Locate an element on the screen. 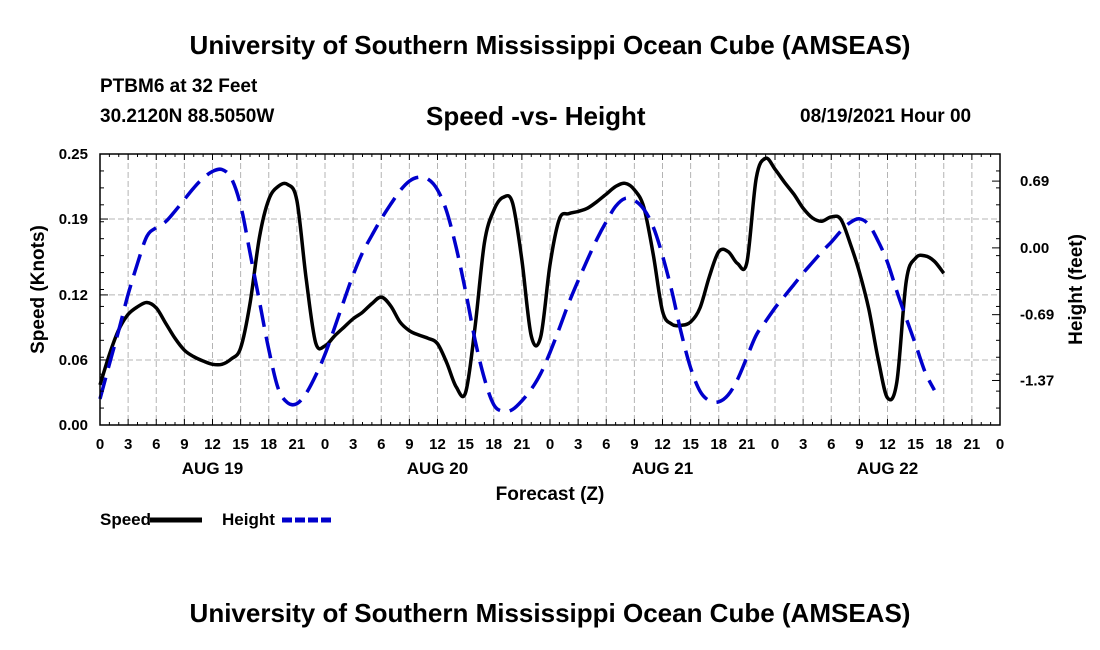 This screenshot has width=1100, height=650. date-label: AUG 22 is located at coordinates (887, 468).